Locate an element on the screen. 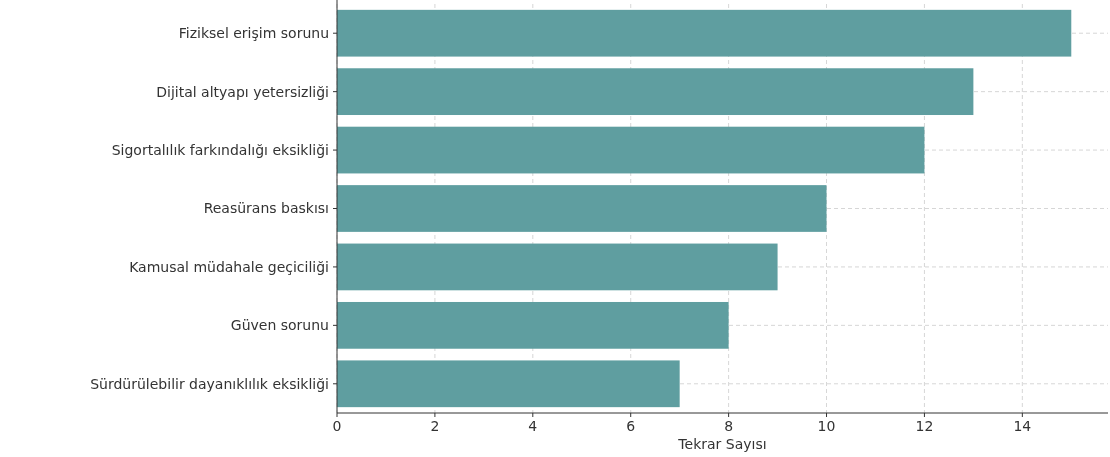 Image resolution: width=1110 pixels, height=457 pixels. y-tick-label: Reasürans baskısı is located at coordinates (266, 208).